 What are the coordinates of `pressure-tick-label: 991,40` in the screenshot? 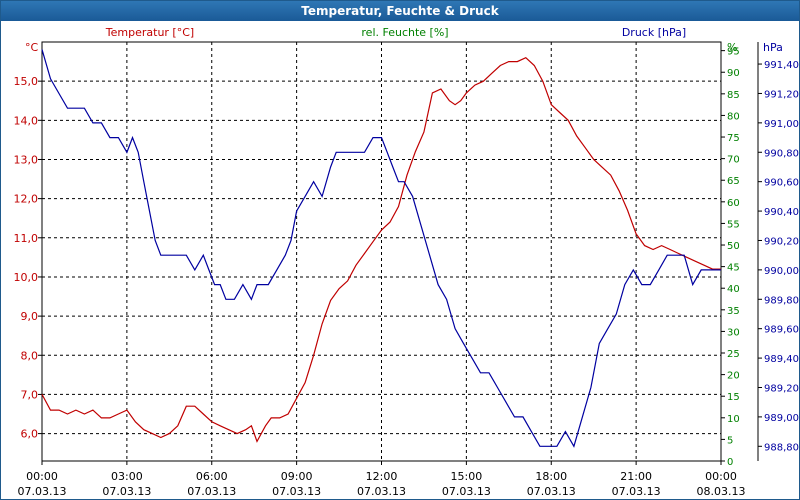 It's located at (781, 65).